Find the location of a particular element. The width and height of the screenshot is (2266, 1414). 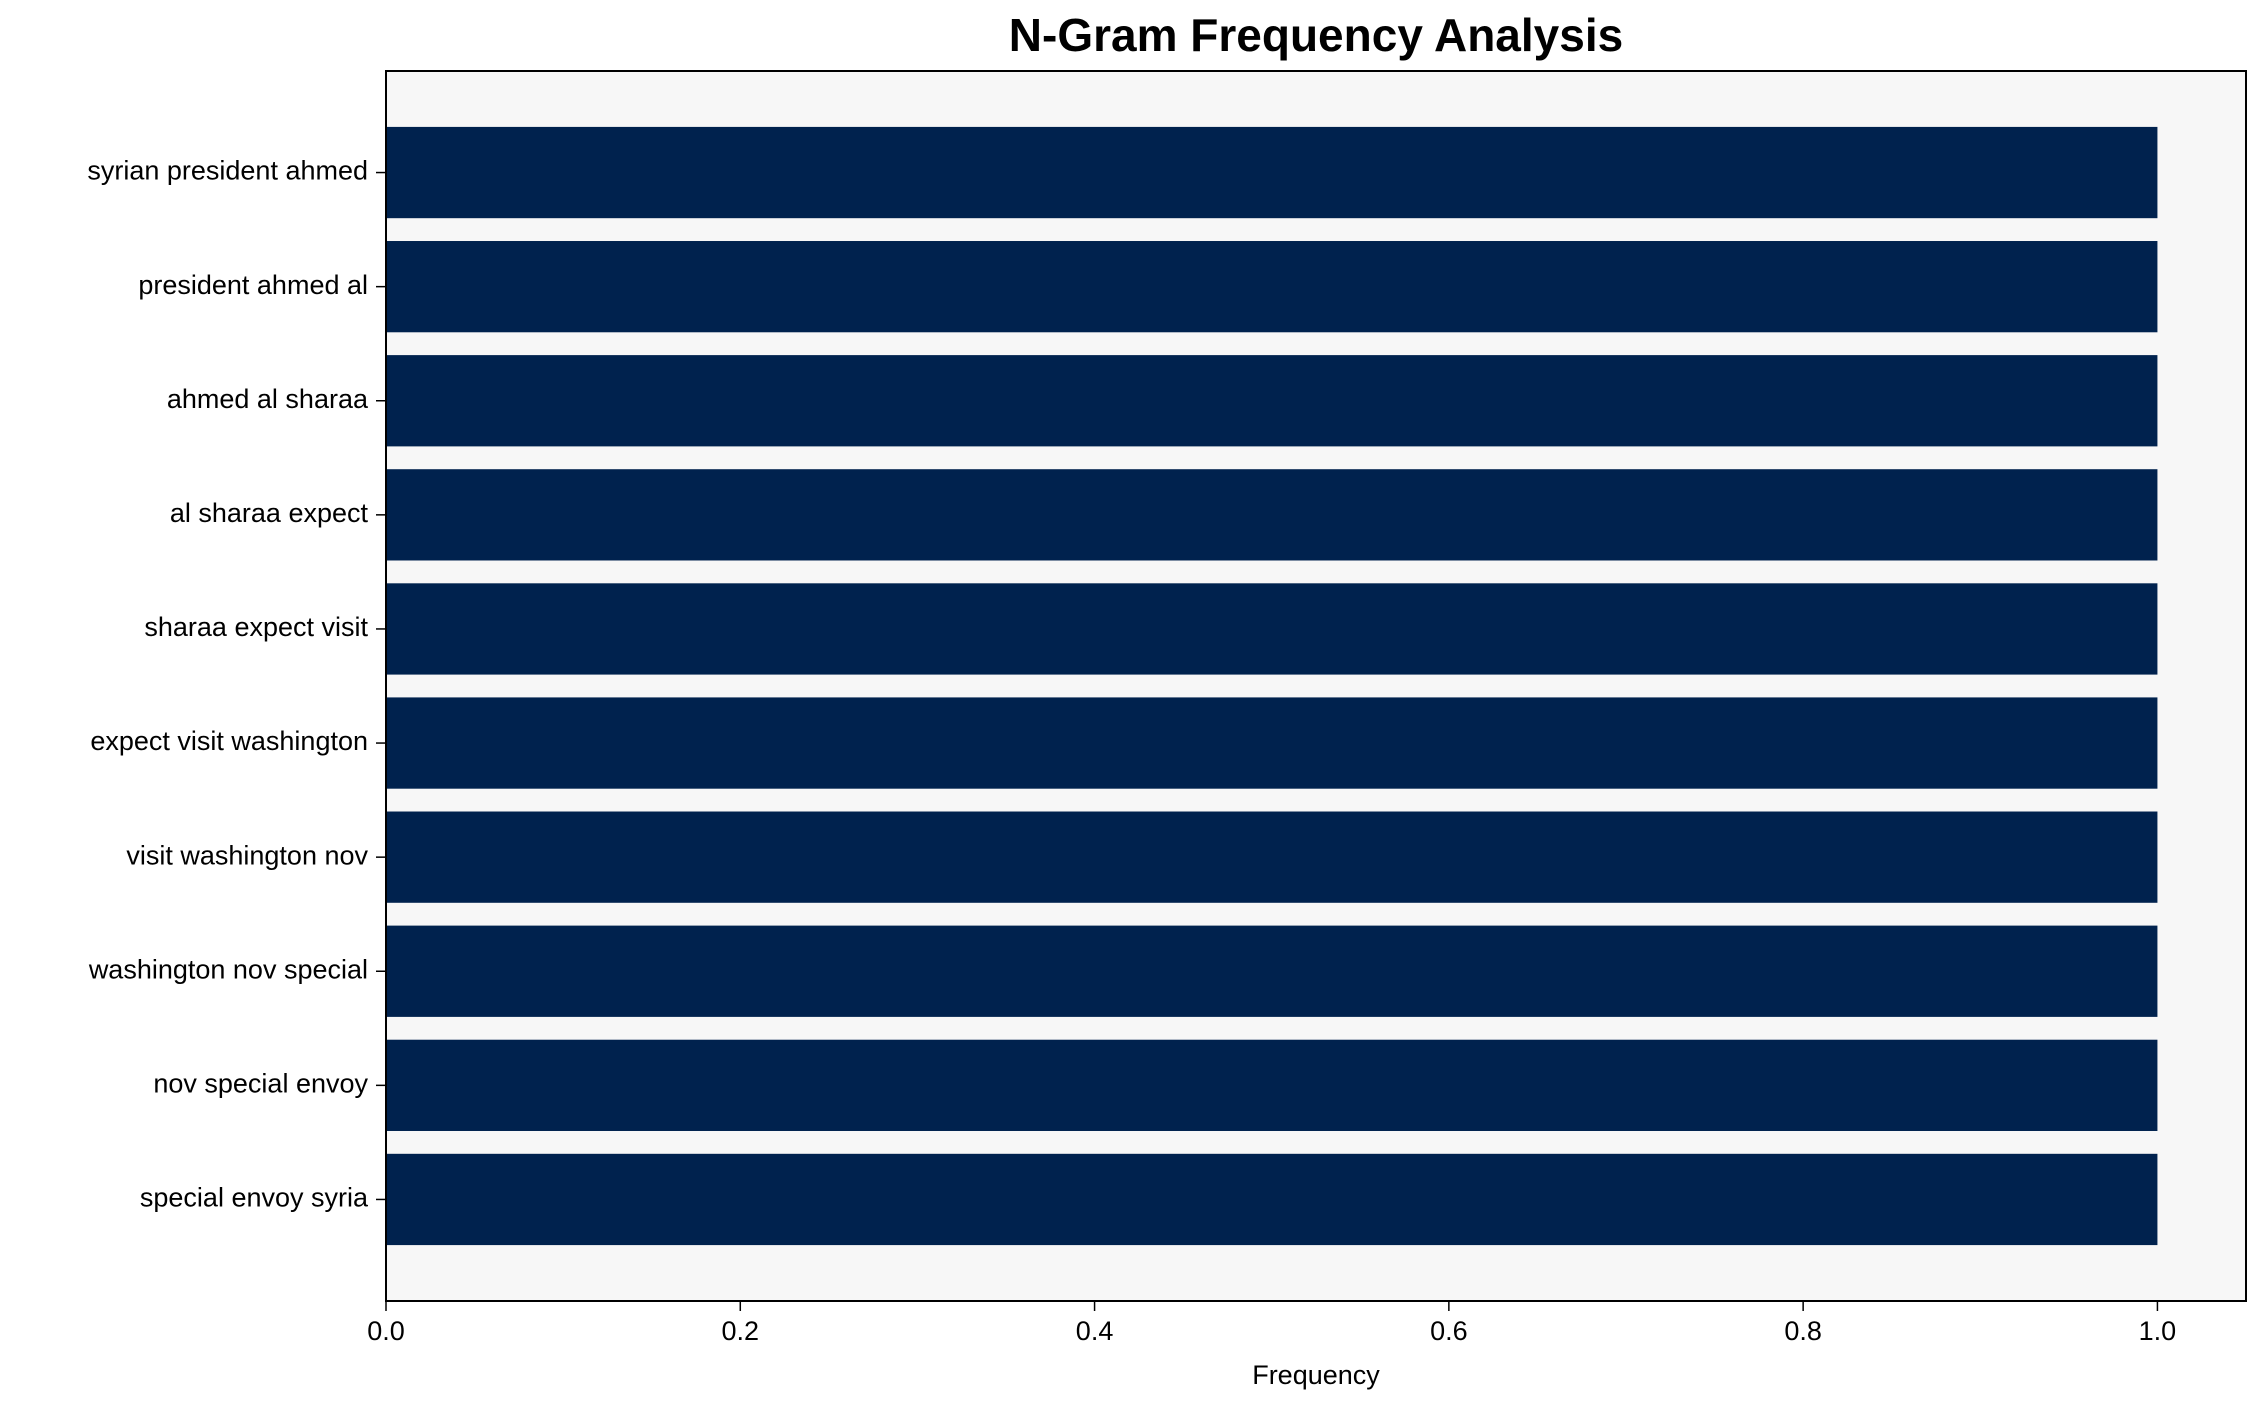

y-tick-label: sharaa expect visit is located at coordinates (256, 627).